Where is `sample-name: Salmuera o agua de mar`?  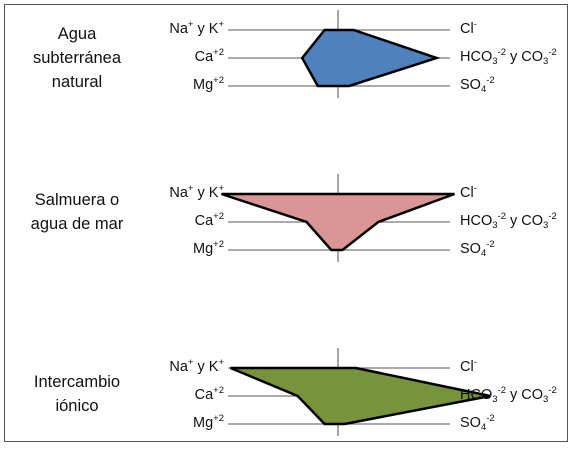
sample-name: Salmuera o agua de mar is located at coordinates (77, 212).